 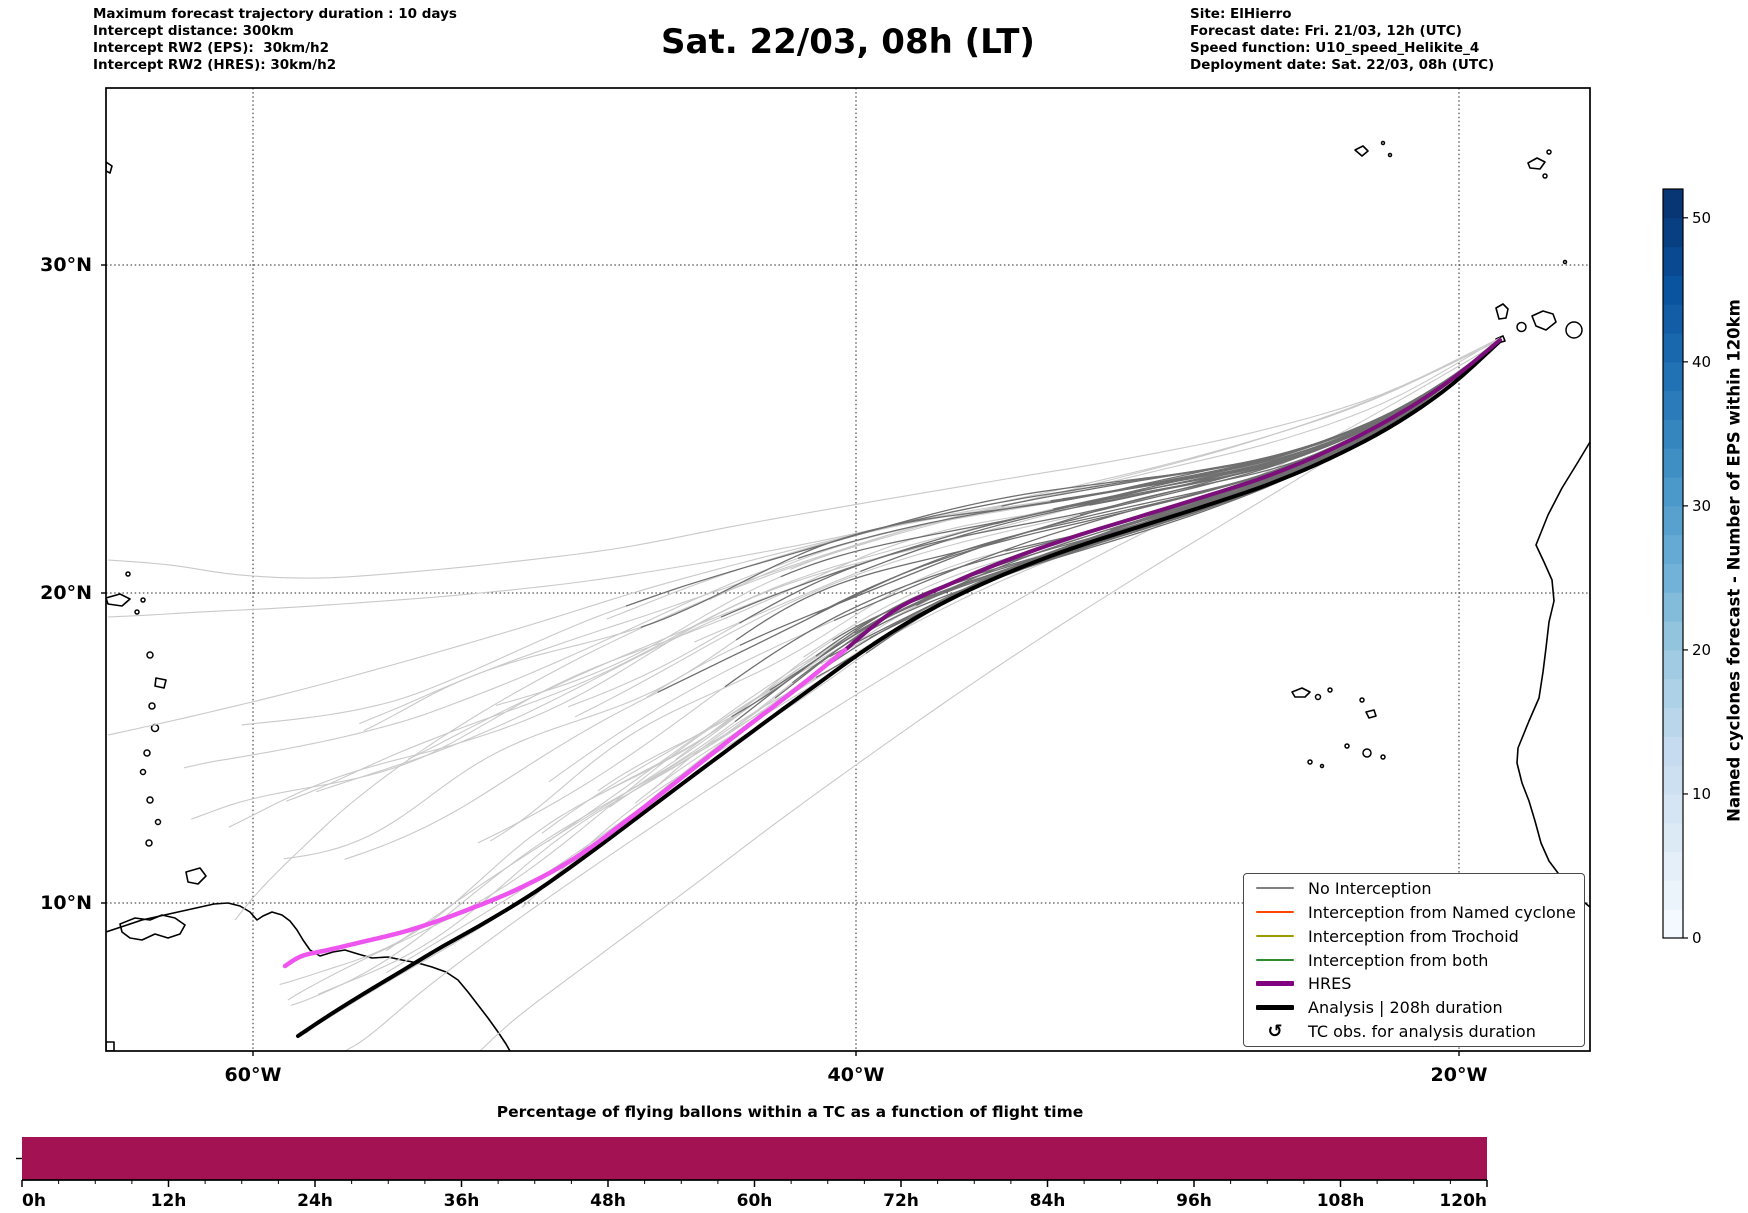 I want to click on axis-tick-label: 0h, so click(x=34, y=1201).